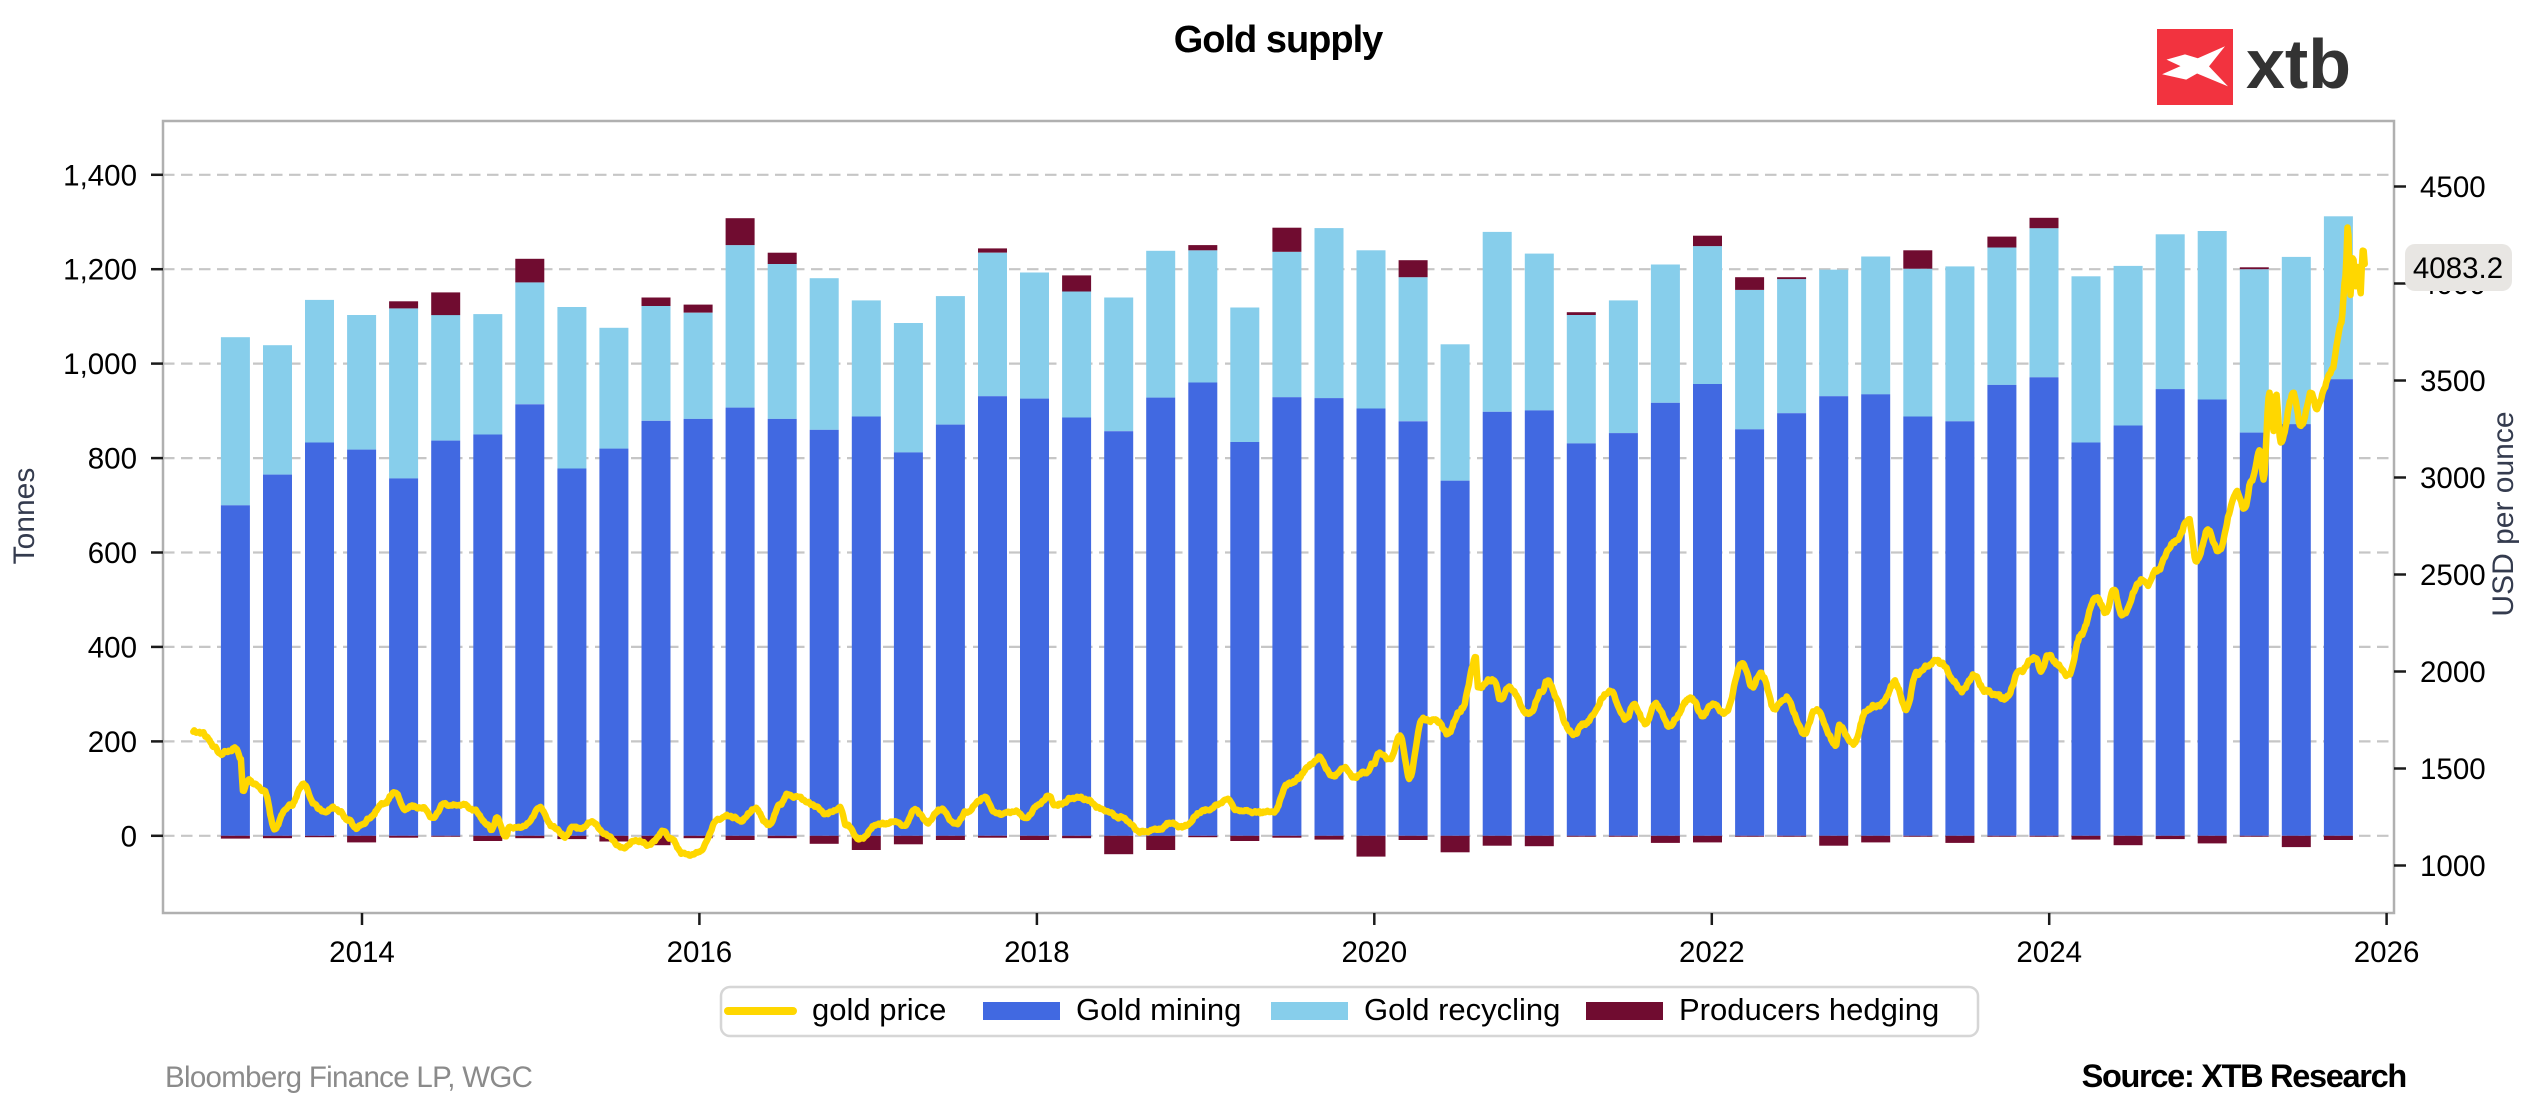 The height and width of the screenshot is (1118, 2548). Describe the element at coordinates (129, 836) in the screenshot. I see `svg-text: 0` at that location.